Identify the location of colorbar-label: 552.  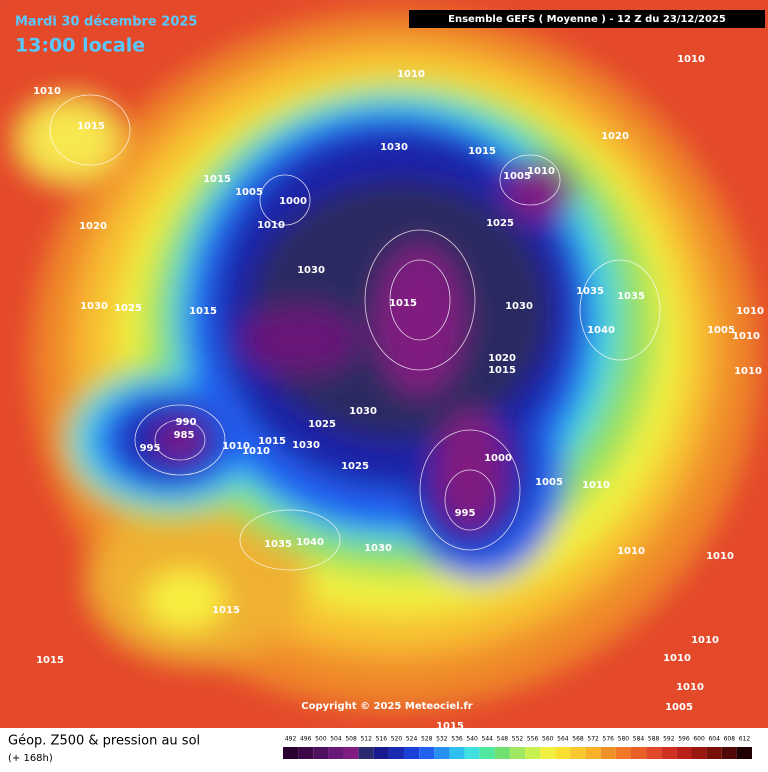
(518, 739).